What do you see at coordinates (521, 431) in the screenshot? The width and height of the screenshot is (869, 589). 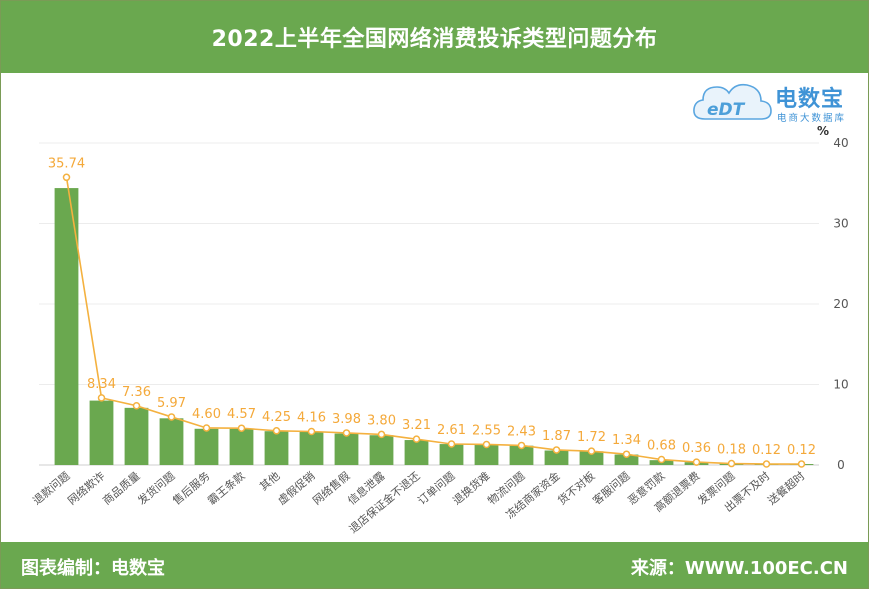 I see `value-label: 2.43` at bounding box center [521, 431].